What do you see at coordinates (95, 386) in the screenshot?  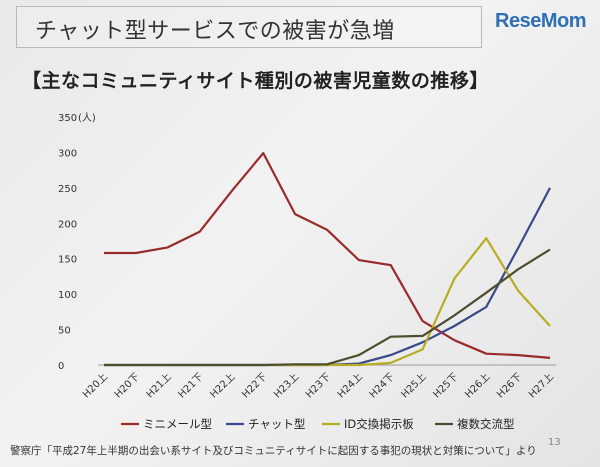 I see `x-tick-label: H20上` at bounding box center [95, 386].